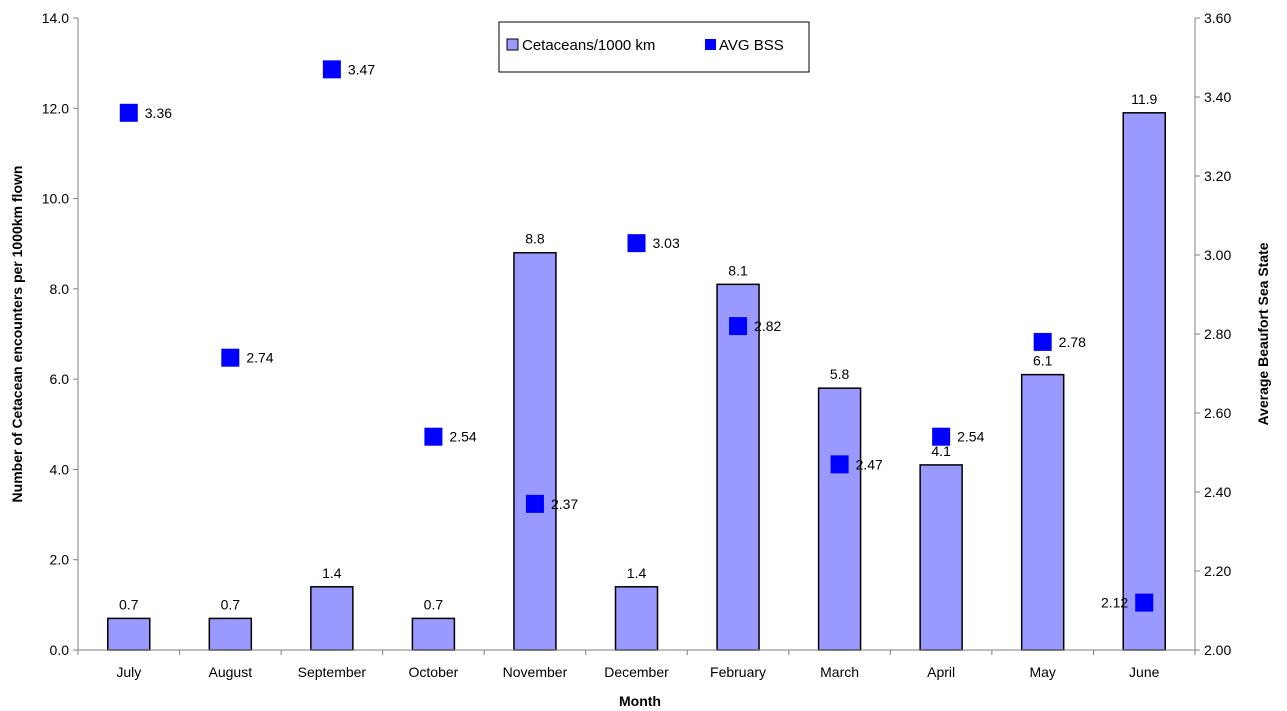 The width and height of the screenshot is (1287, 711). I want to click on x-tick-label: August, so click(231, 672).